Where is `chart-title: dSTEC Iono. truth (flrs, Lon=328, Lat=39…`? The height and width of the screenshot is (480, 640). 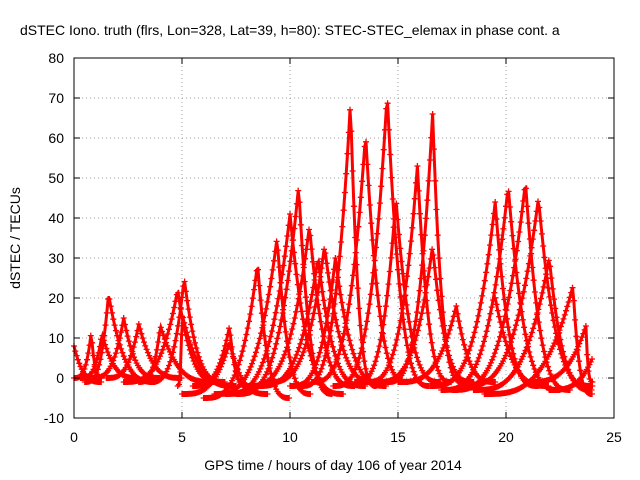
chart-title: dSTEC Iono. truth (flrs, Lon=328, Lat=39… is located at coordinates (290, 30).